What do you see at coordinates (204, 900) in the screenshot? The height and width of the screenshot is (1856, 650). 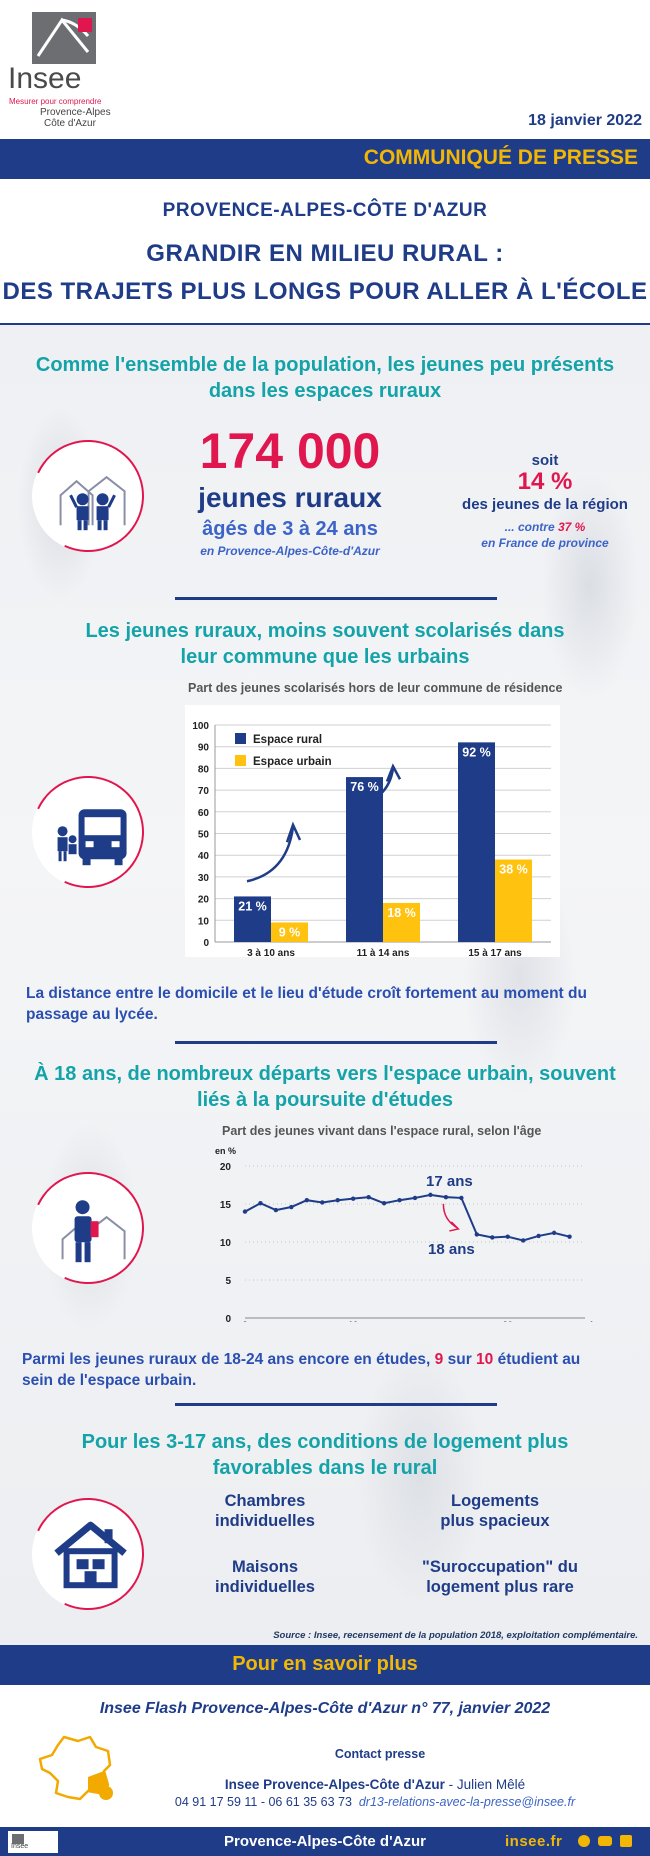 I see `bar-y-tick-label: 20` at bounding box center [204, 900].